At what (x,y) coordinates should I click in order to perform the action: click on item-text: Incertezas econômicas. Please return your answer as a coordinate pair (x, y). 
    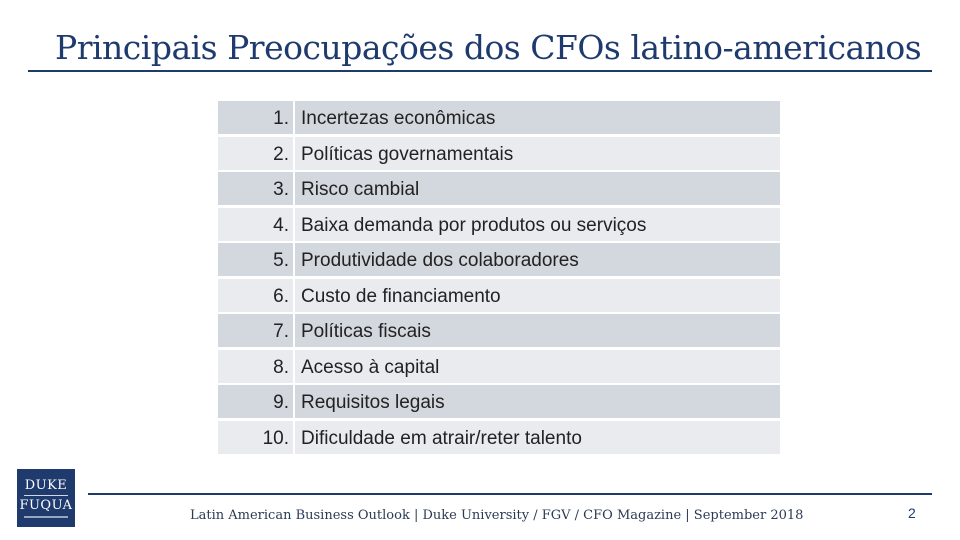
    Looking at the image, I should click on (398, 118).